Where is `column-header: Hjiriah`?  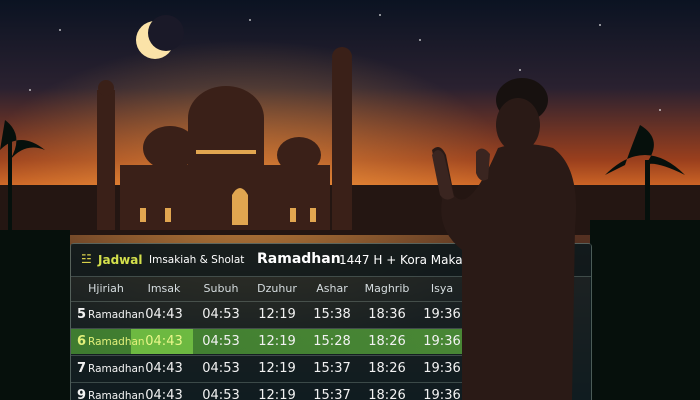 column-header: Hjiriah is located at coordinates (106, 288).